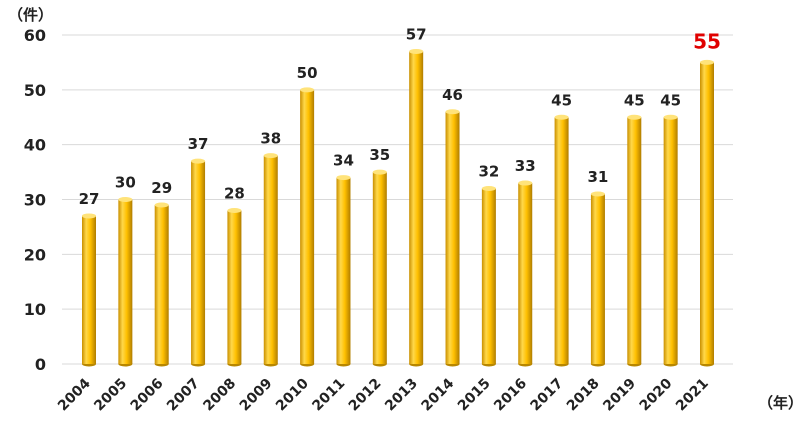  Describe the element at coordinates (147, 395) in the screenshot. I see `x-tick-label: 2006` at that location.